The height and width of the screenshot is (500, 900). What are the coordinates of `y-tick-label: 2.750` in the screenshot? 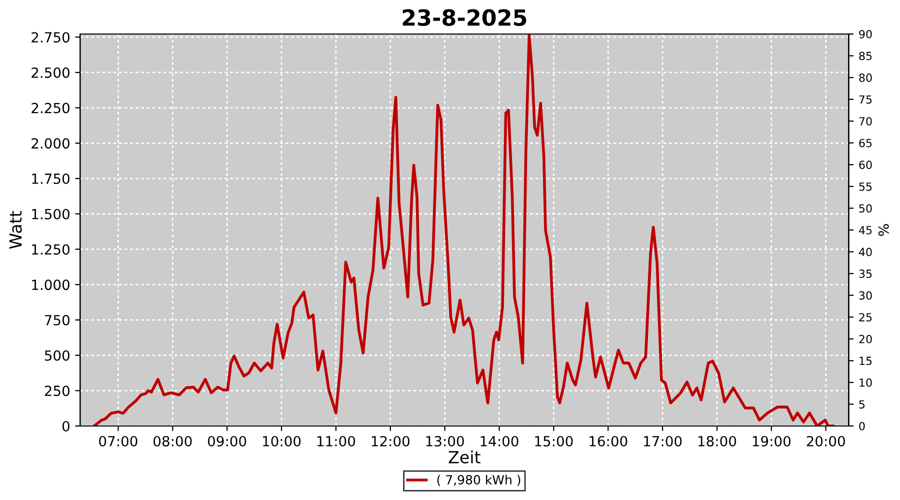 It's located at (51, 37).